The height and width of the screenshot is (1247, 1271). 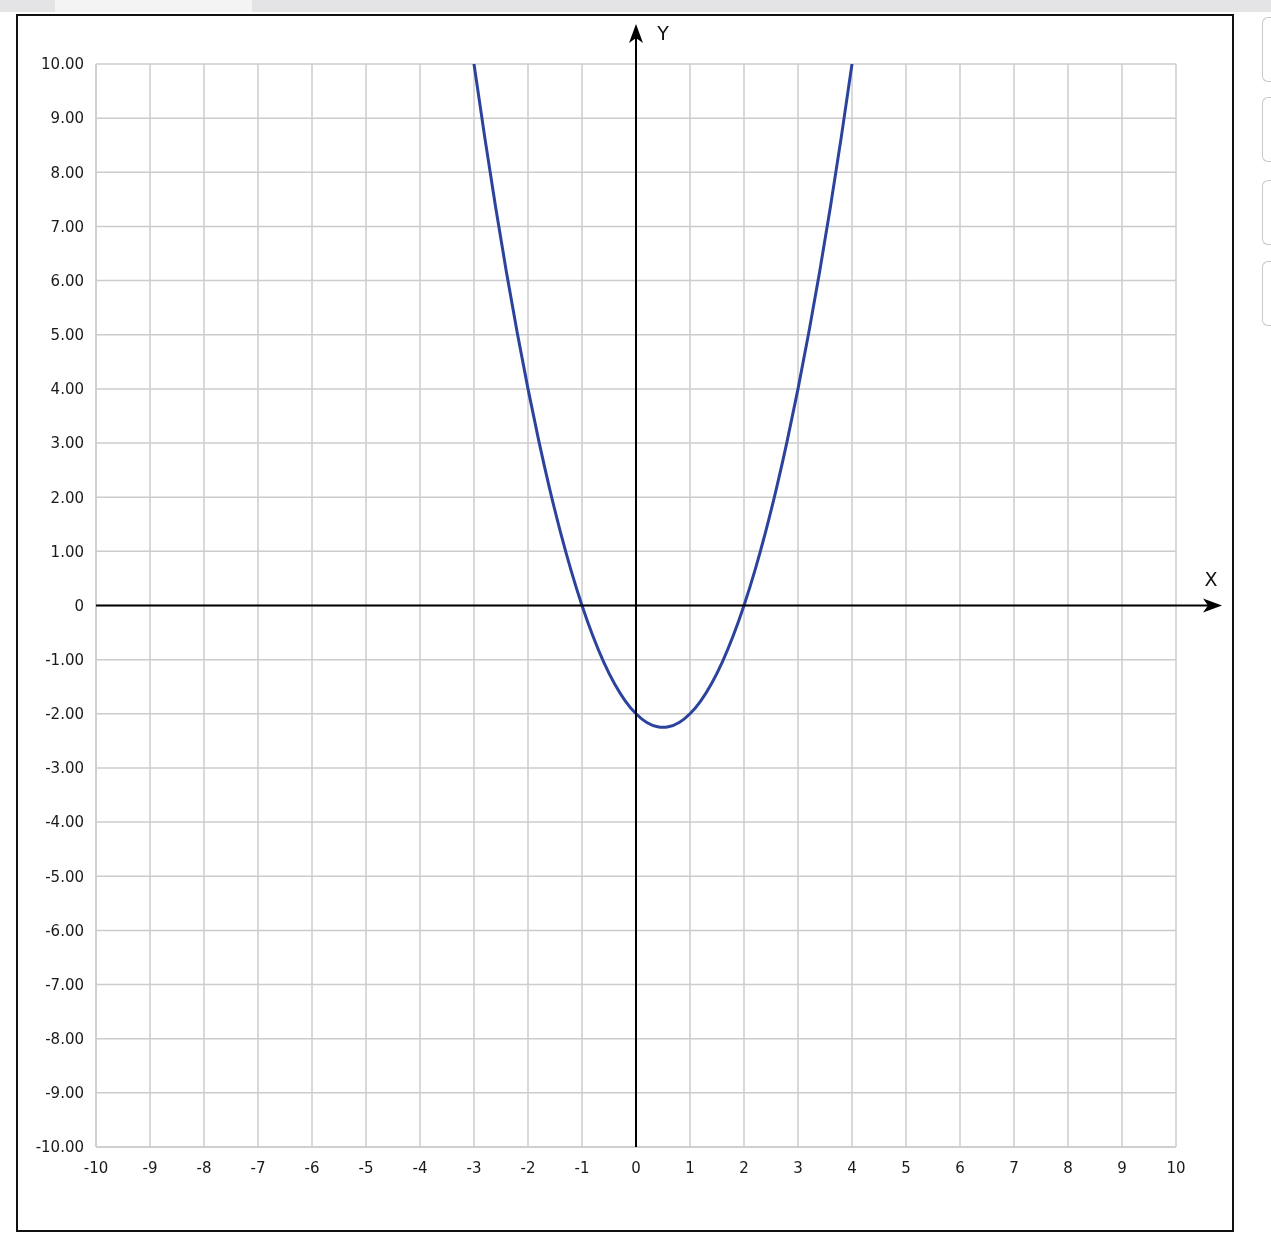 I want to click on y-axis-title: Y, so click(x=663, y=33).